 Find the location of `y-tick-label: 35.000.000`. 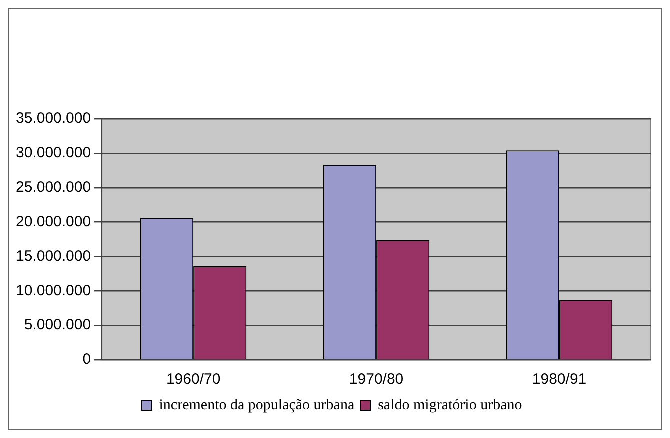

y-tick-label: 35.000.000 is located at coordinates (54, 119).